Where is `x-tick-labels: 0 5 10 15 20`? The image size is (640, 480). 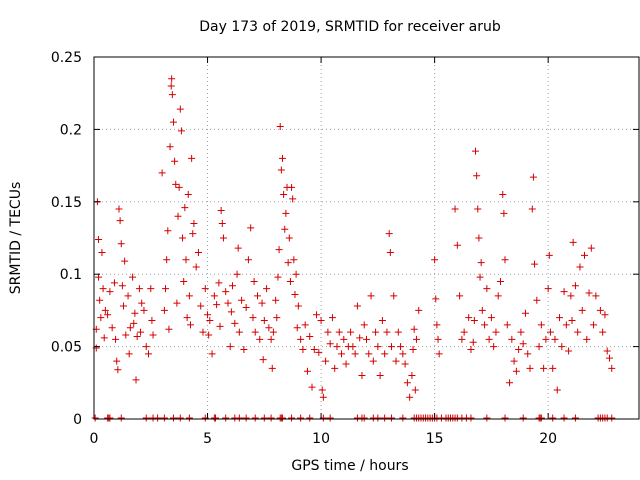
x-tick-labels: 0 5 10 15 20 is located at coordinates (324, 439).